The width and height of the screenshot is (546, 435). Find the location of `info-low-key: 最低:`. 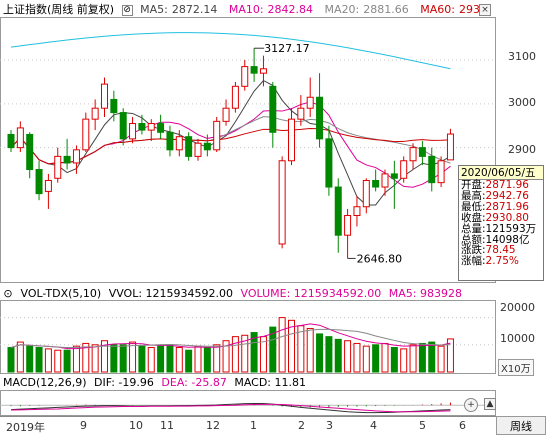

info-low-key: 最低: is located at coordinates (473, 206).